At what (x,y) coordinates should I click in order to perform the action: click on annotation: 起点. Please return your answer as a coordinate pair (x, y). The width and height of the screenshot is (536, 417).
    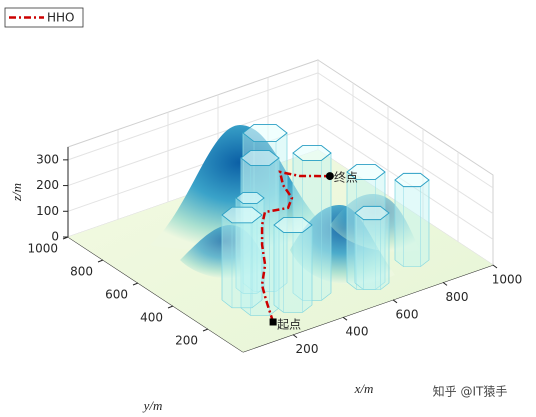
    Looking at the image, I should click on (289, 324).